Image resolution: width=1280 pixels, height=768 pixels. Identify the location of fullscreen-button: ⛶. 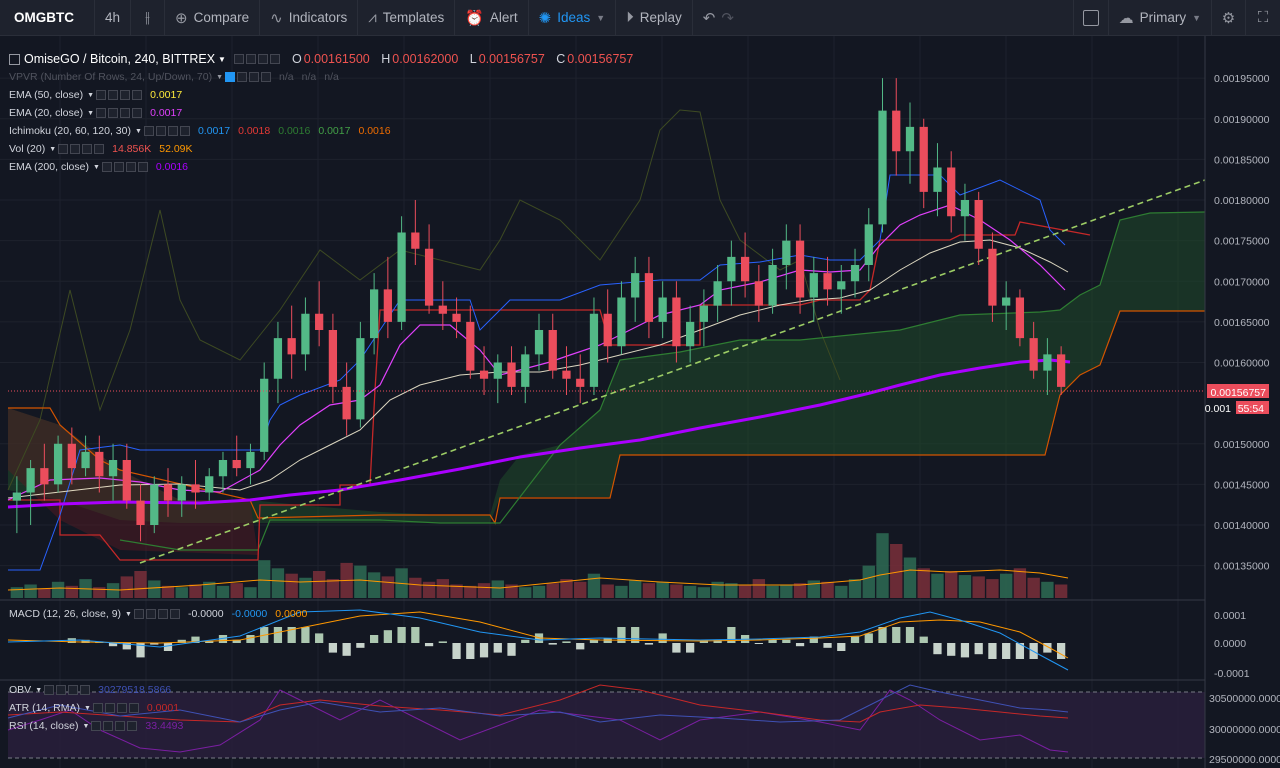
(1263, 18).